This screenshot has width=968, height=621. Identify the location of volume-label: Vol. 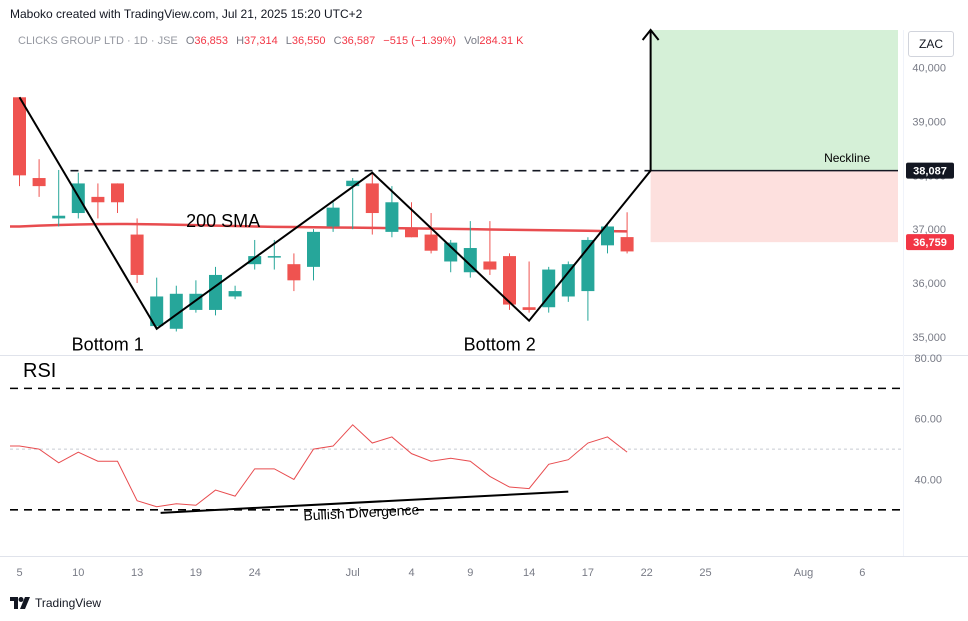
(472, 41).